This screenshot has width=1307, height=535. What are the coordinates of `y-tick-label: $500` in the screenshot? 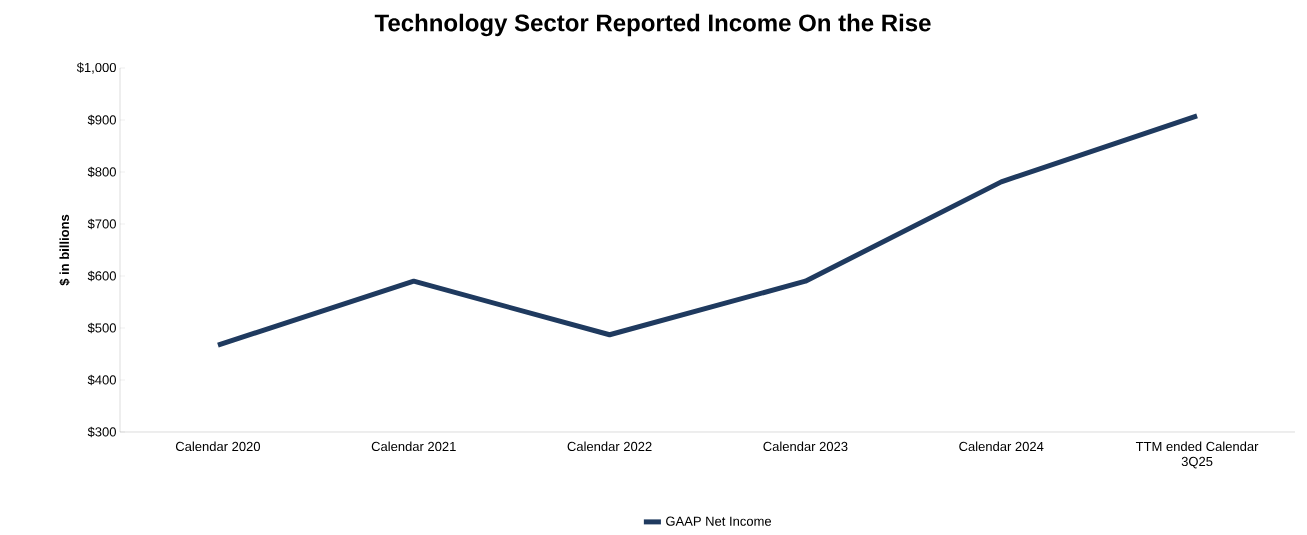 It's located at (101, 328).